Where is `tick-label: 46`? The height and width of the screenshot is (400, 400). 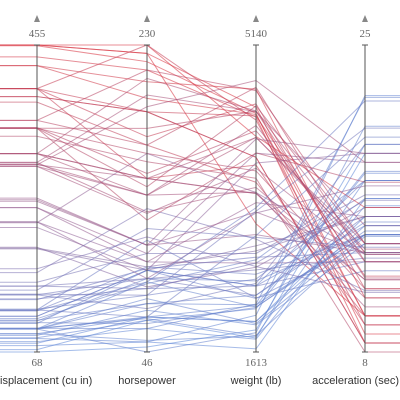 tick-label: 46 is located at coordinates (148, 363).